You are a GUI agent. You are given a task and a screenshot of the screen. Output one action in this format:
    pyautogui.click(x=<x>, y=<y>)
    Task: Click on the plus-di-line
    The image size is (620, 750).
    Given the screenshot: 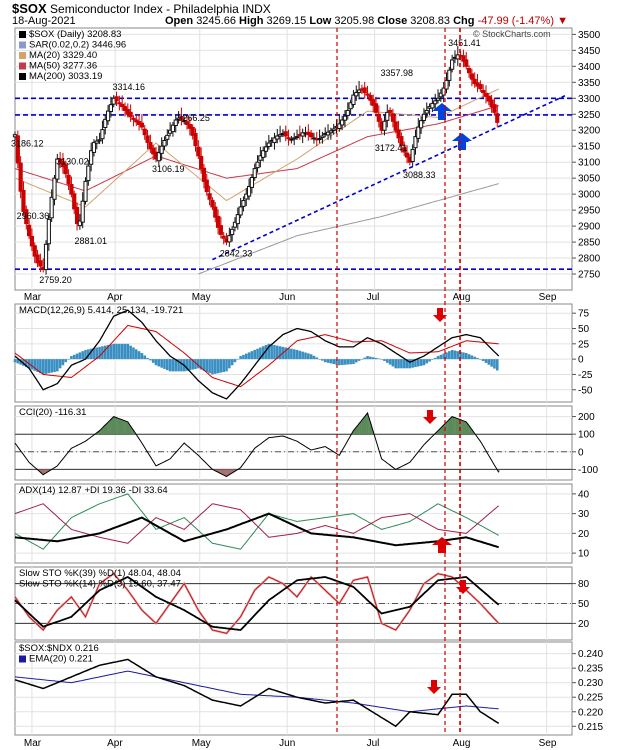 What is the action you would take?
    pyautogui.click(x=256, y=521)
    